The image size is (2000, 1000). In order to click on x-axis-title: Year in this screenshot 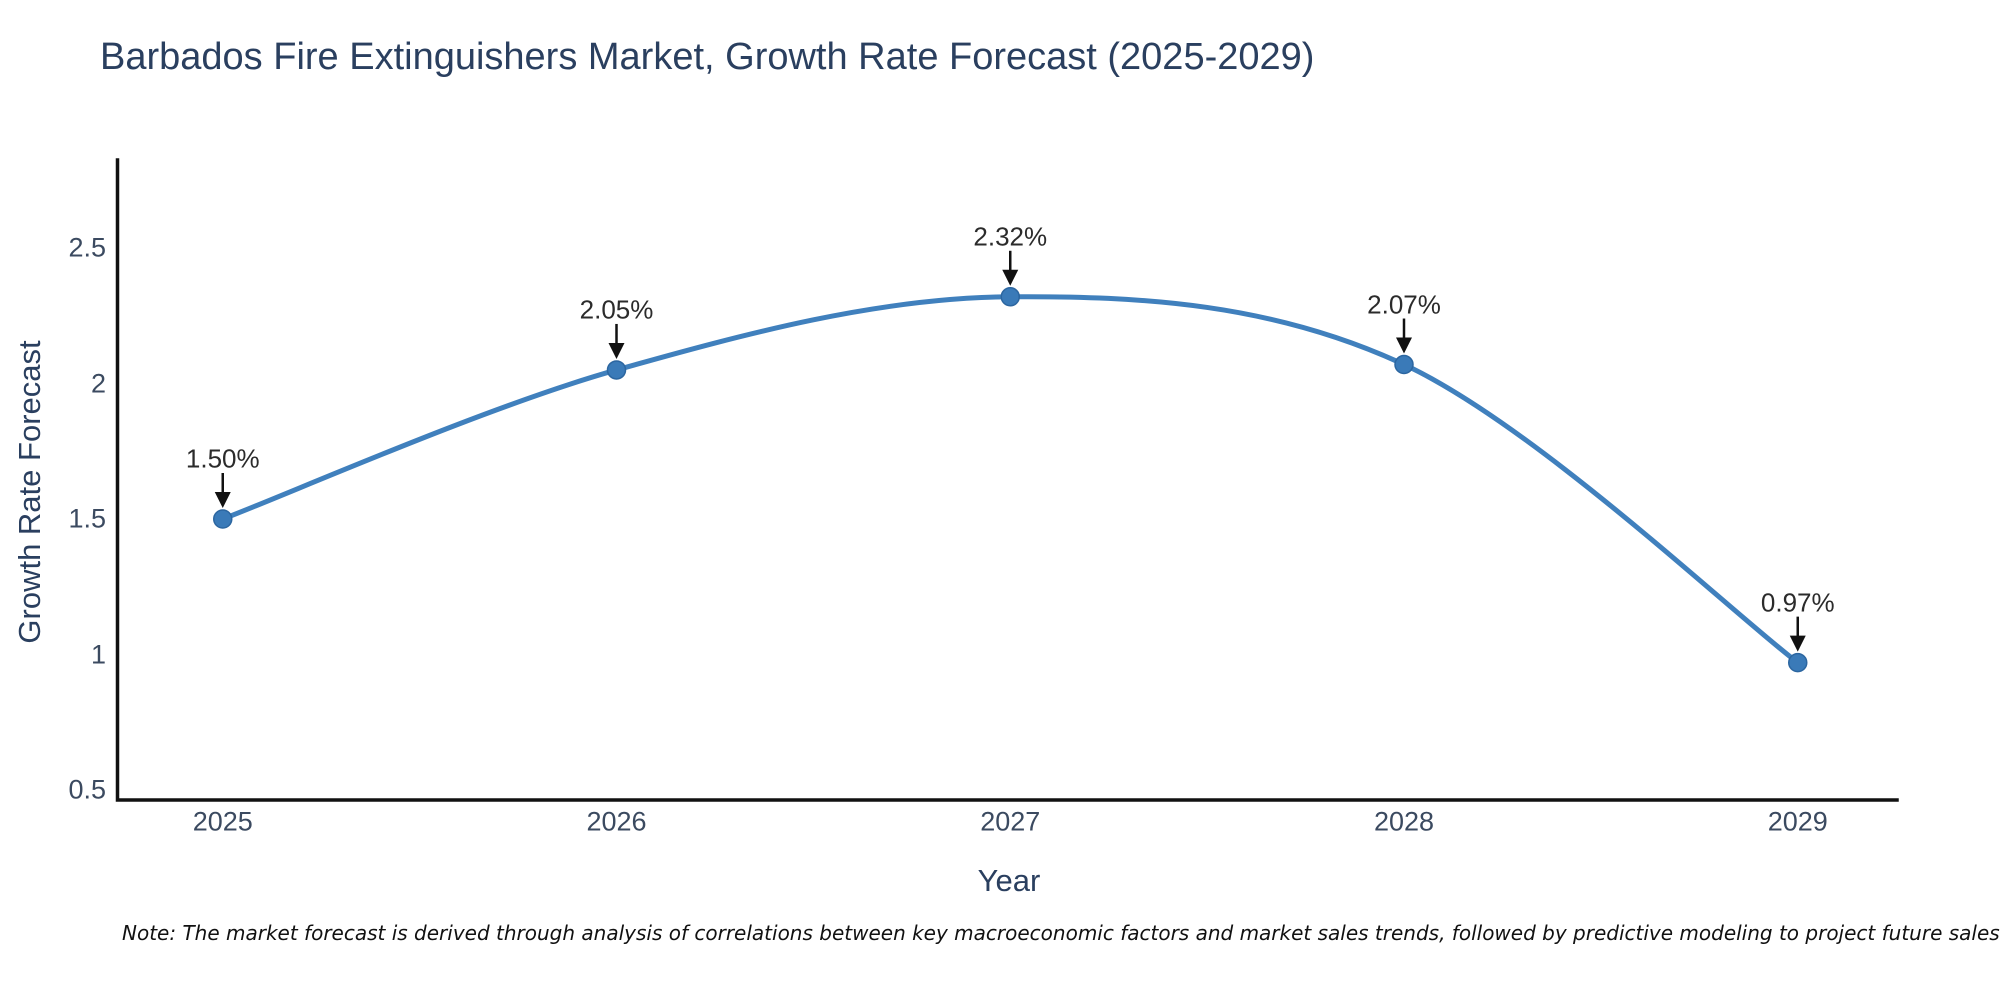, I will do `click(1009, 880)`.